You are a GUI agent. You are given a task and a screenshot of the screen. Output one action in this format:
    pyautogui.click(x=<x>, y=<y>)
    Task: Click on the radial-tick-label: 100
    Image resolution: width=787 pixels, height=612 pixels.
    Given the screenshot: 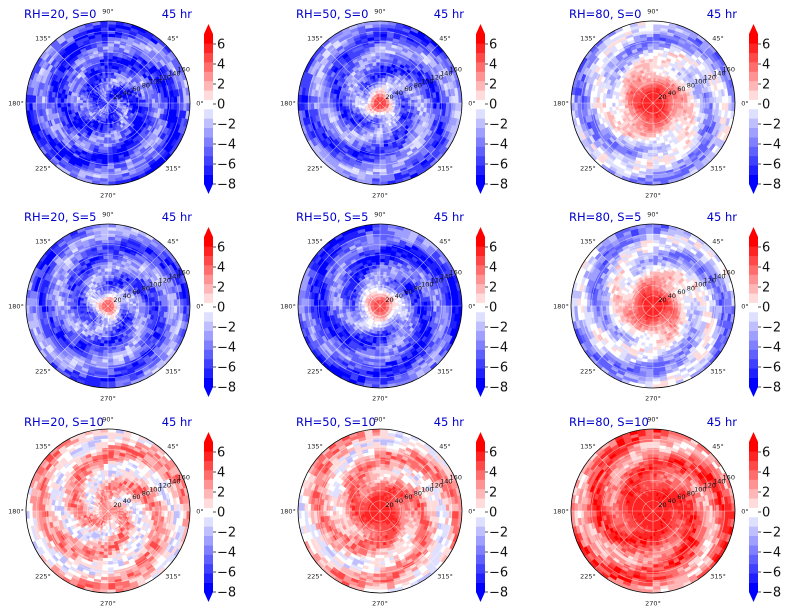 What is the action you would take?
    pyautogui.click(x=155, y=81)
    